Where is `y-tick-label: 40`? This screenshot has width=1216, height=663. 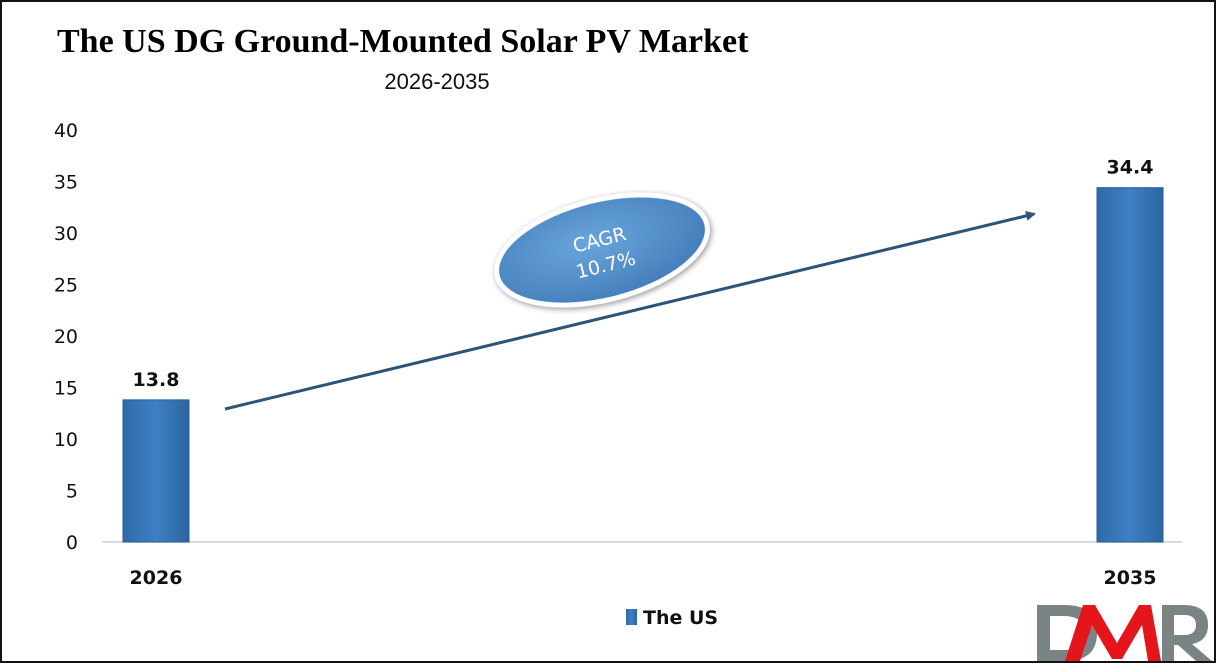
y-tick-label: 40 is located at coordinates (66, 131).